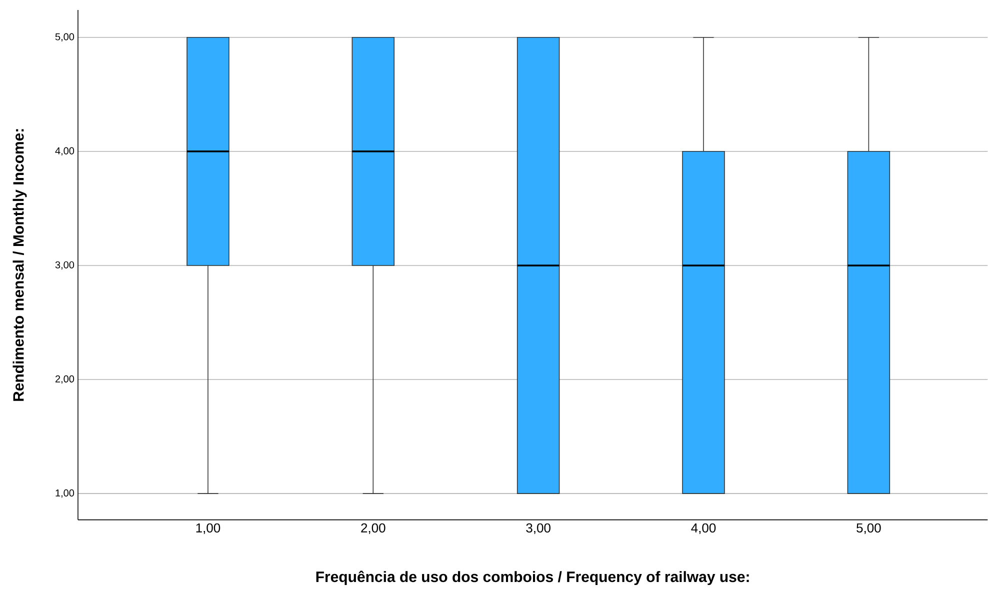 This screenshot has width=988, height=590. I want to click on y-tick-label: 3,00, so click(64, 265).